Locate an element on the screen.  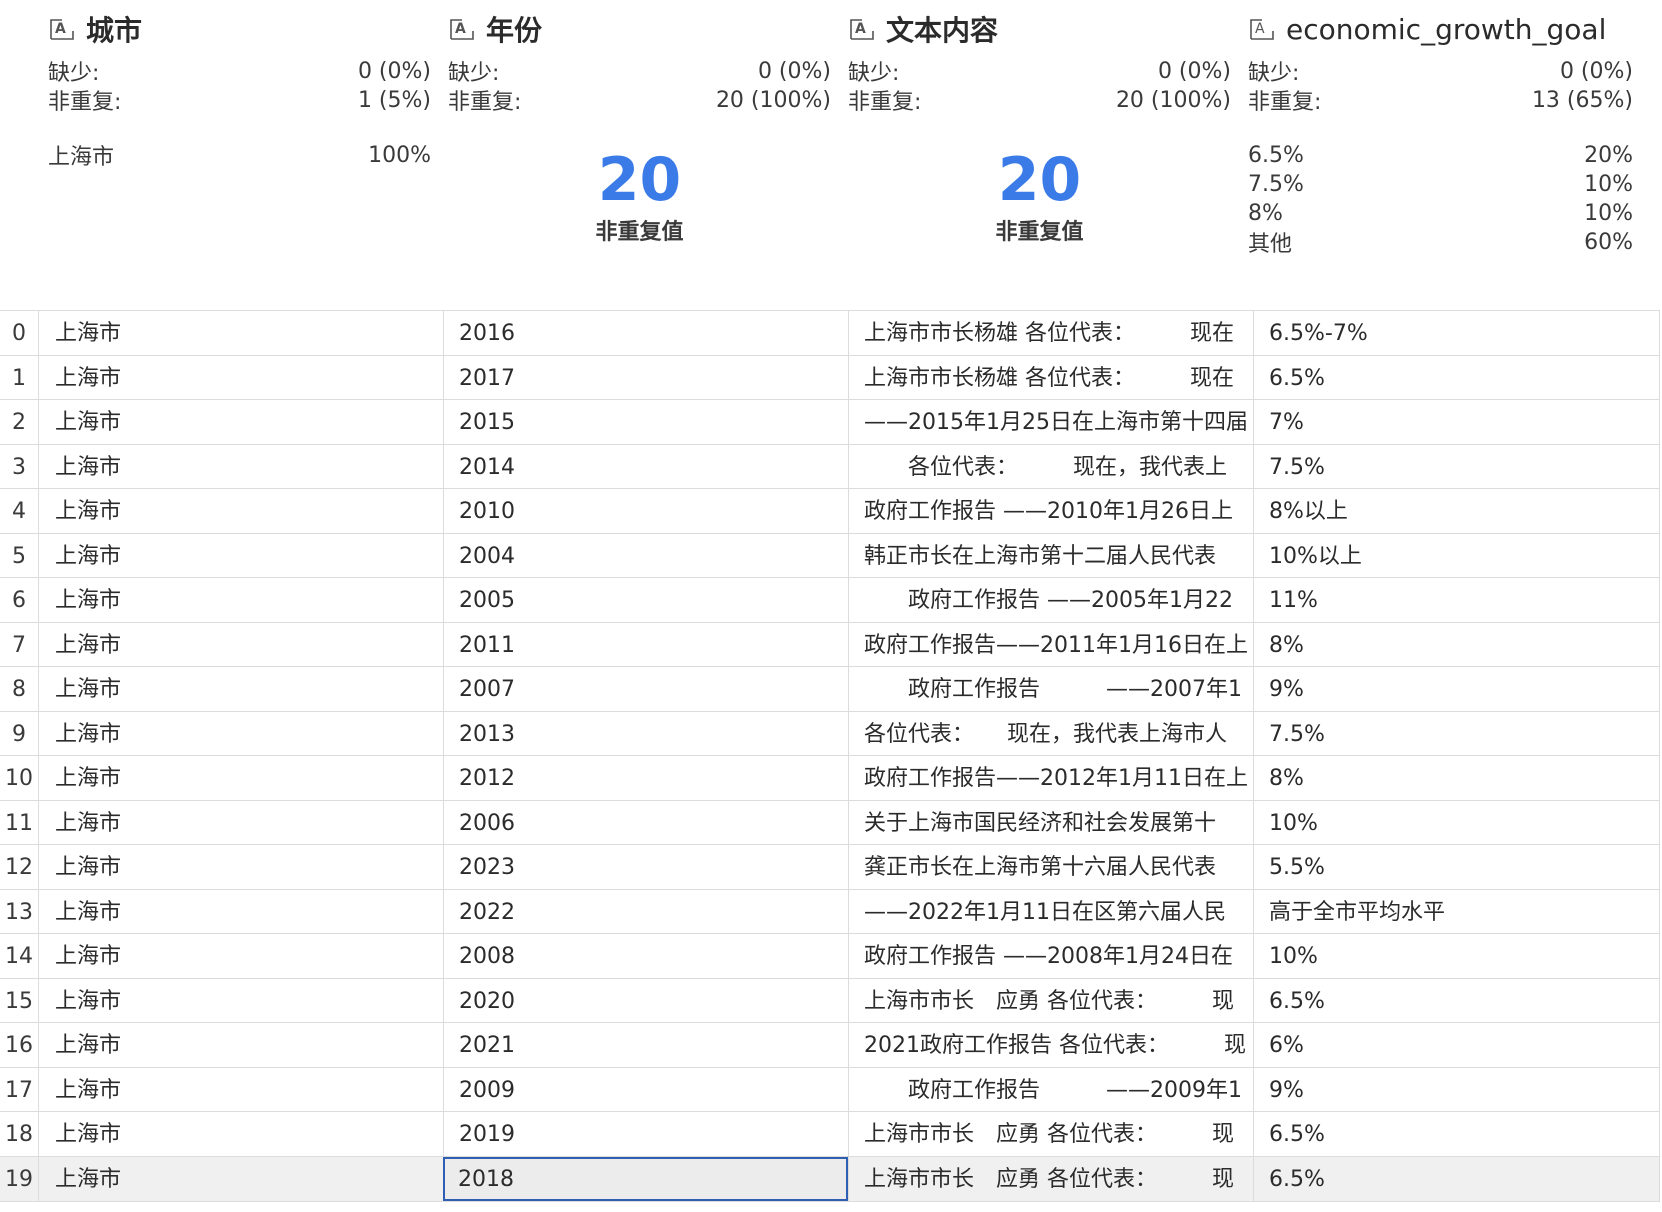
table-row: 13 上海市 2022 ——2022年1月11日在区第六届人民 高于全市平均水平 is located at coordinates (830, 911).